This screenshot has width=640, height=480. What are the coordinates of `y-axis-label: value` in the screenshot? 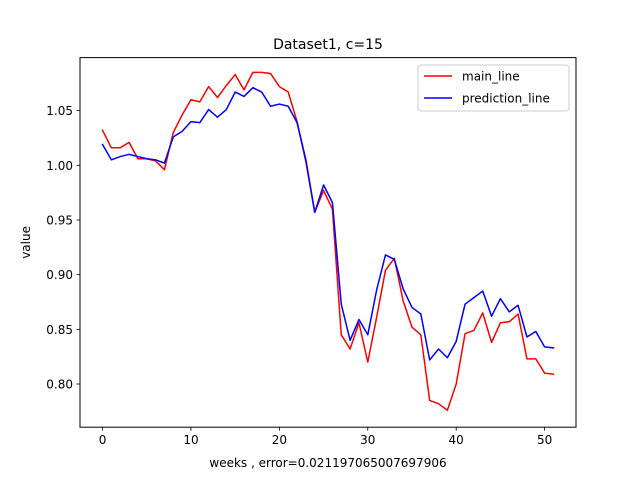 It's located at (26, 242).